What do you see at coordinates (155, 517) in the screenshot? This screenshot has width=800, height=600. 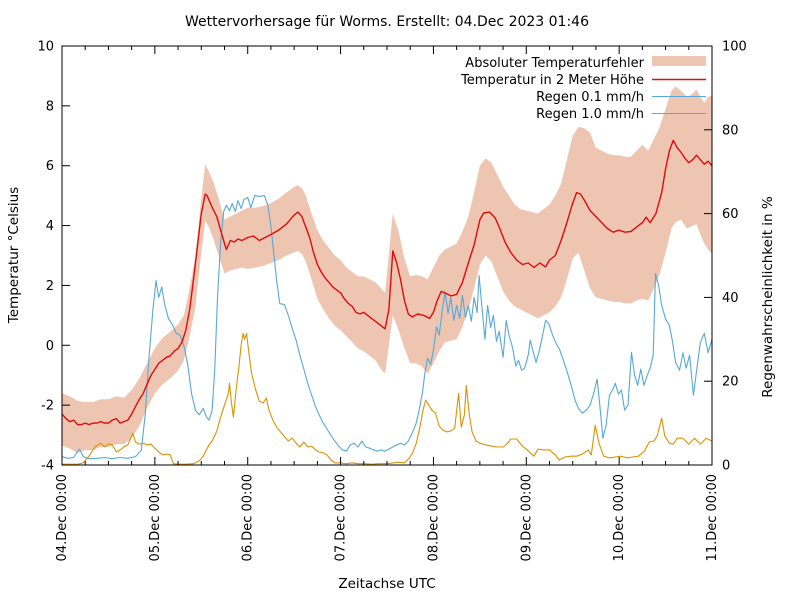 I see `x-tick-label: 05.Dec 00:00` at bounding box center [155, 517].